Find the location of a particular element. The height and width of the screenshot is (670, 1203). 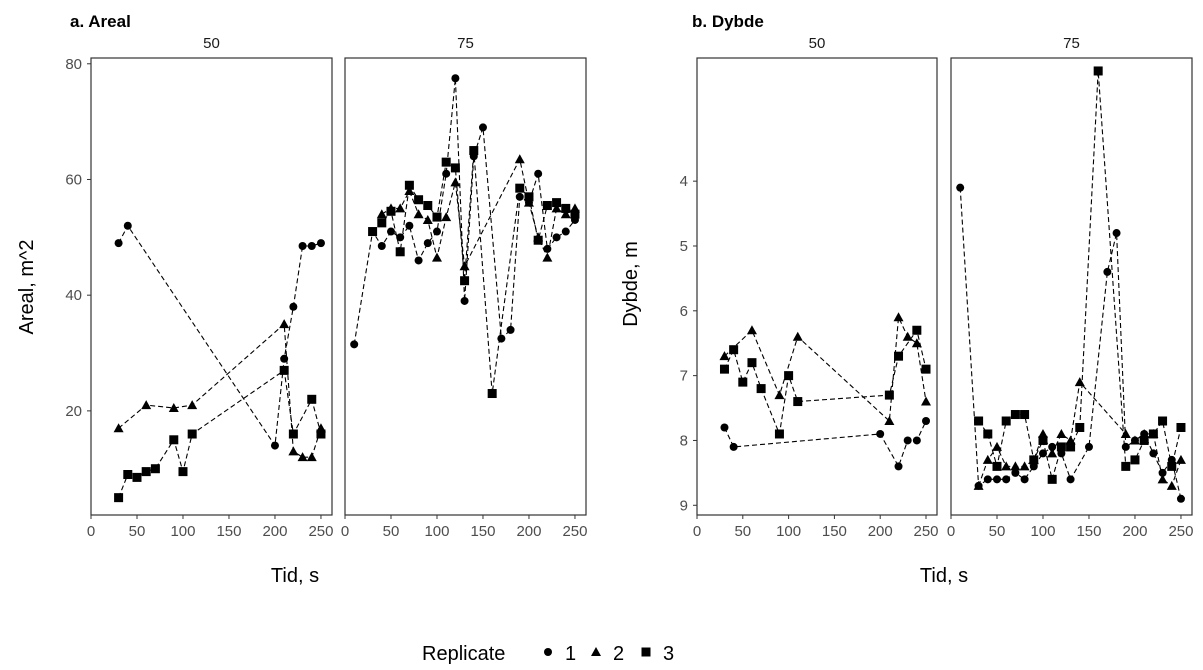

series-3-line is located at coordinates (474, 272).